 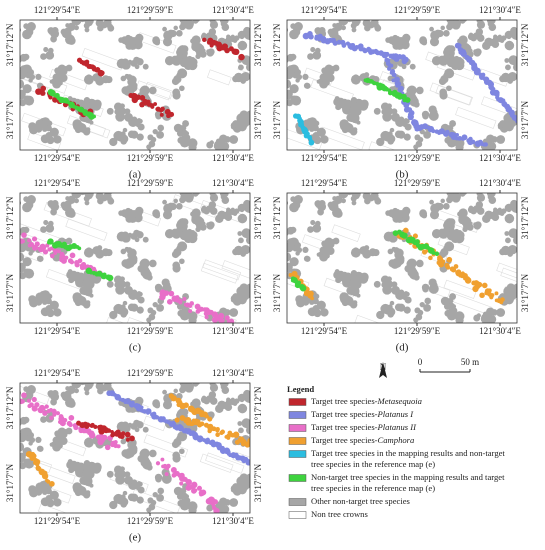 I want to click on legend-label: tree species in the reference map (e), so click(x=373, y=488).